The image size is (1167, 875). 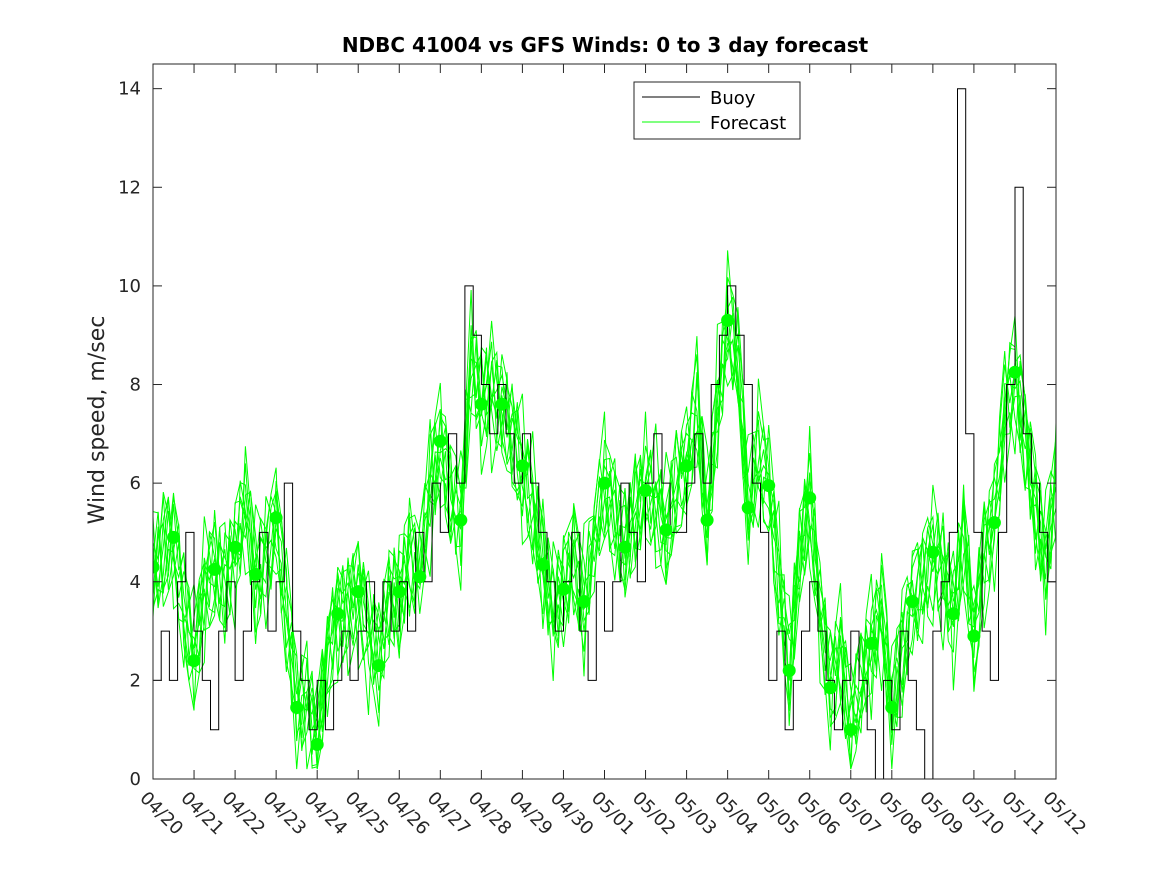 What do you see at coordinates (135, 680) in the screenshot?
I see `y-tick-label: 2` at bounding box center [135, 680].